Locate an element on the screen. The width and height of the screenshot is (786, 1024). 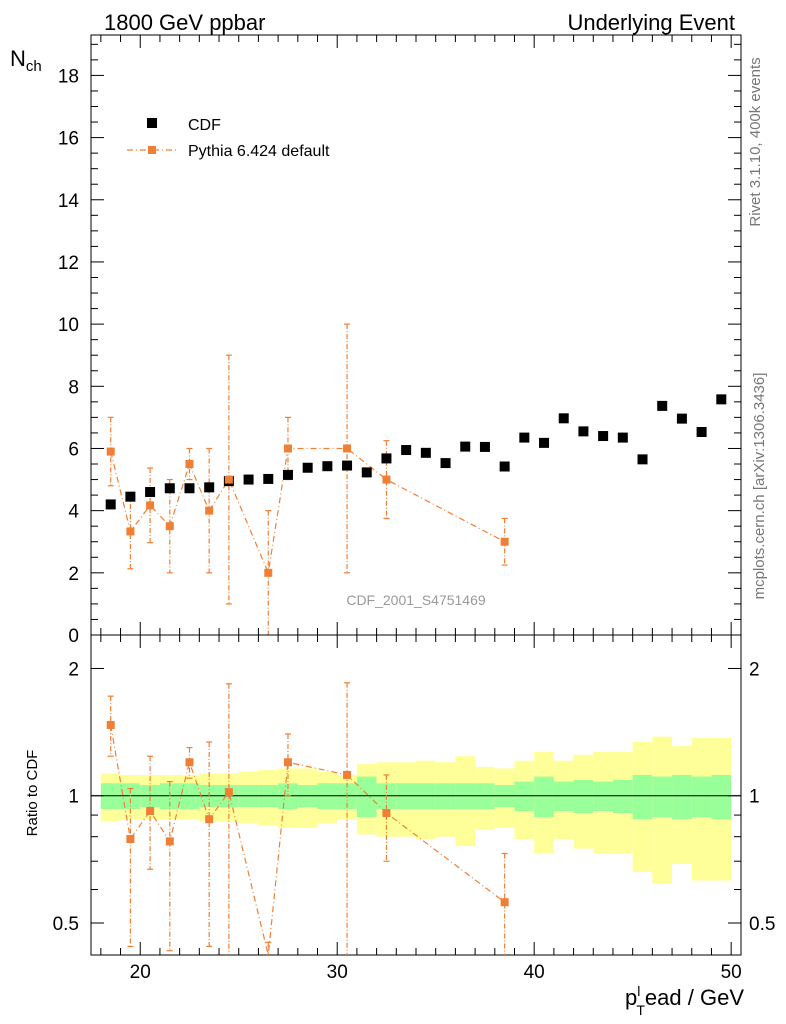
main-y-tick-label: 16 is located at coordinates (68, 139).